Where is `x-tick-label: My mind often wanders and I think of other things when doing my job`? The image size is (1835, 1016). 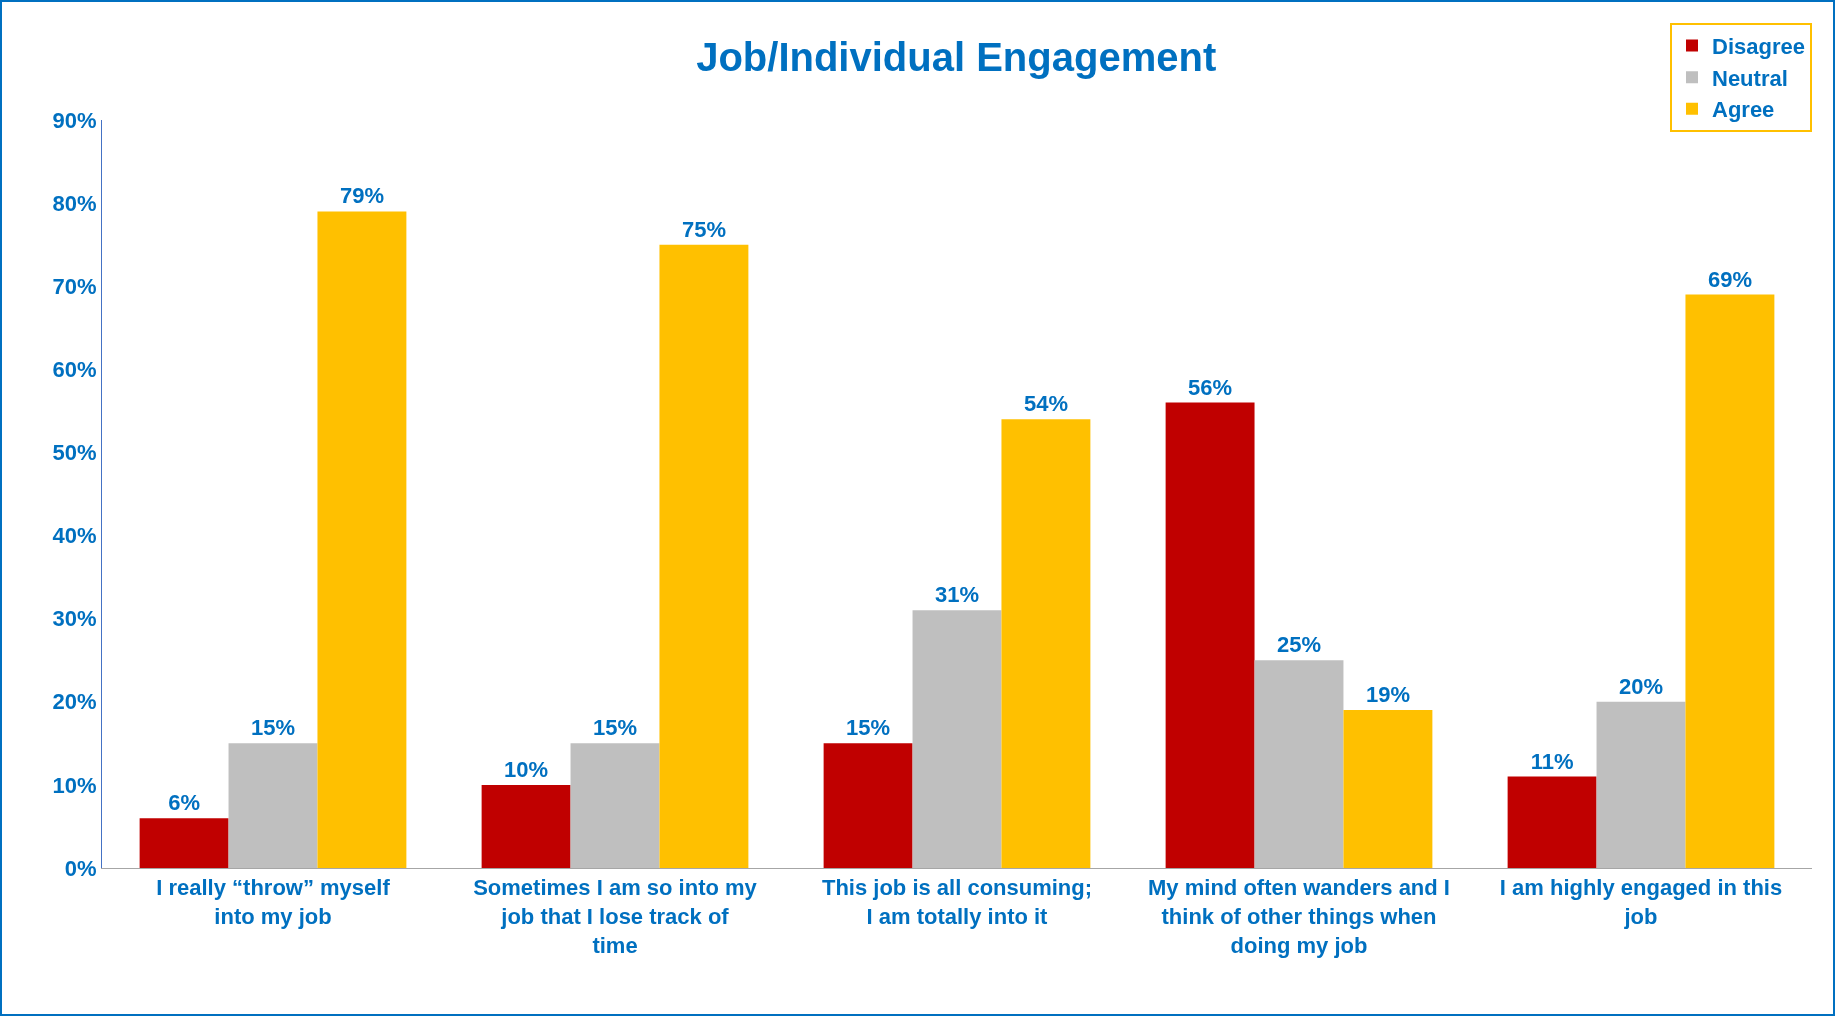 x-tick-label: My mind often wanders and I think of other things when doing my job is located at coordinates (1299, 916).